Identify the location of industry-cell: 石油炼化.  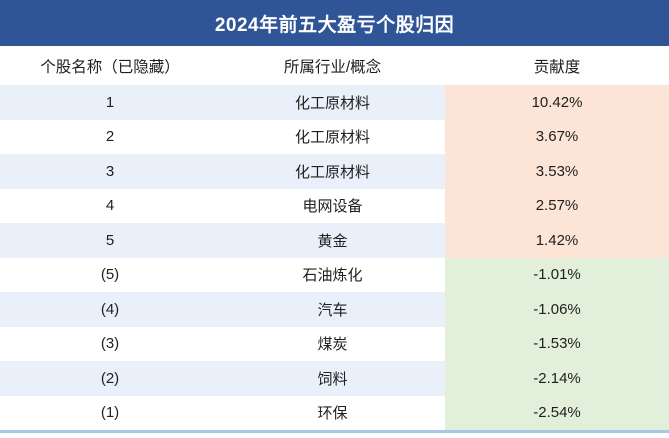
(332, 276).